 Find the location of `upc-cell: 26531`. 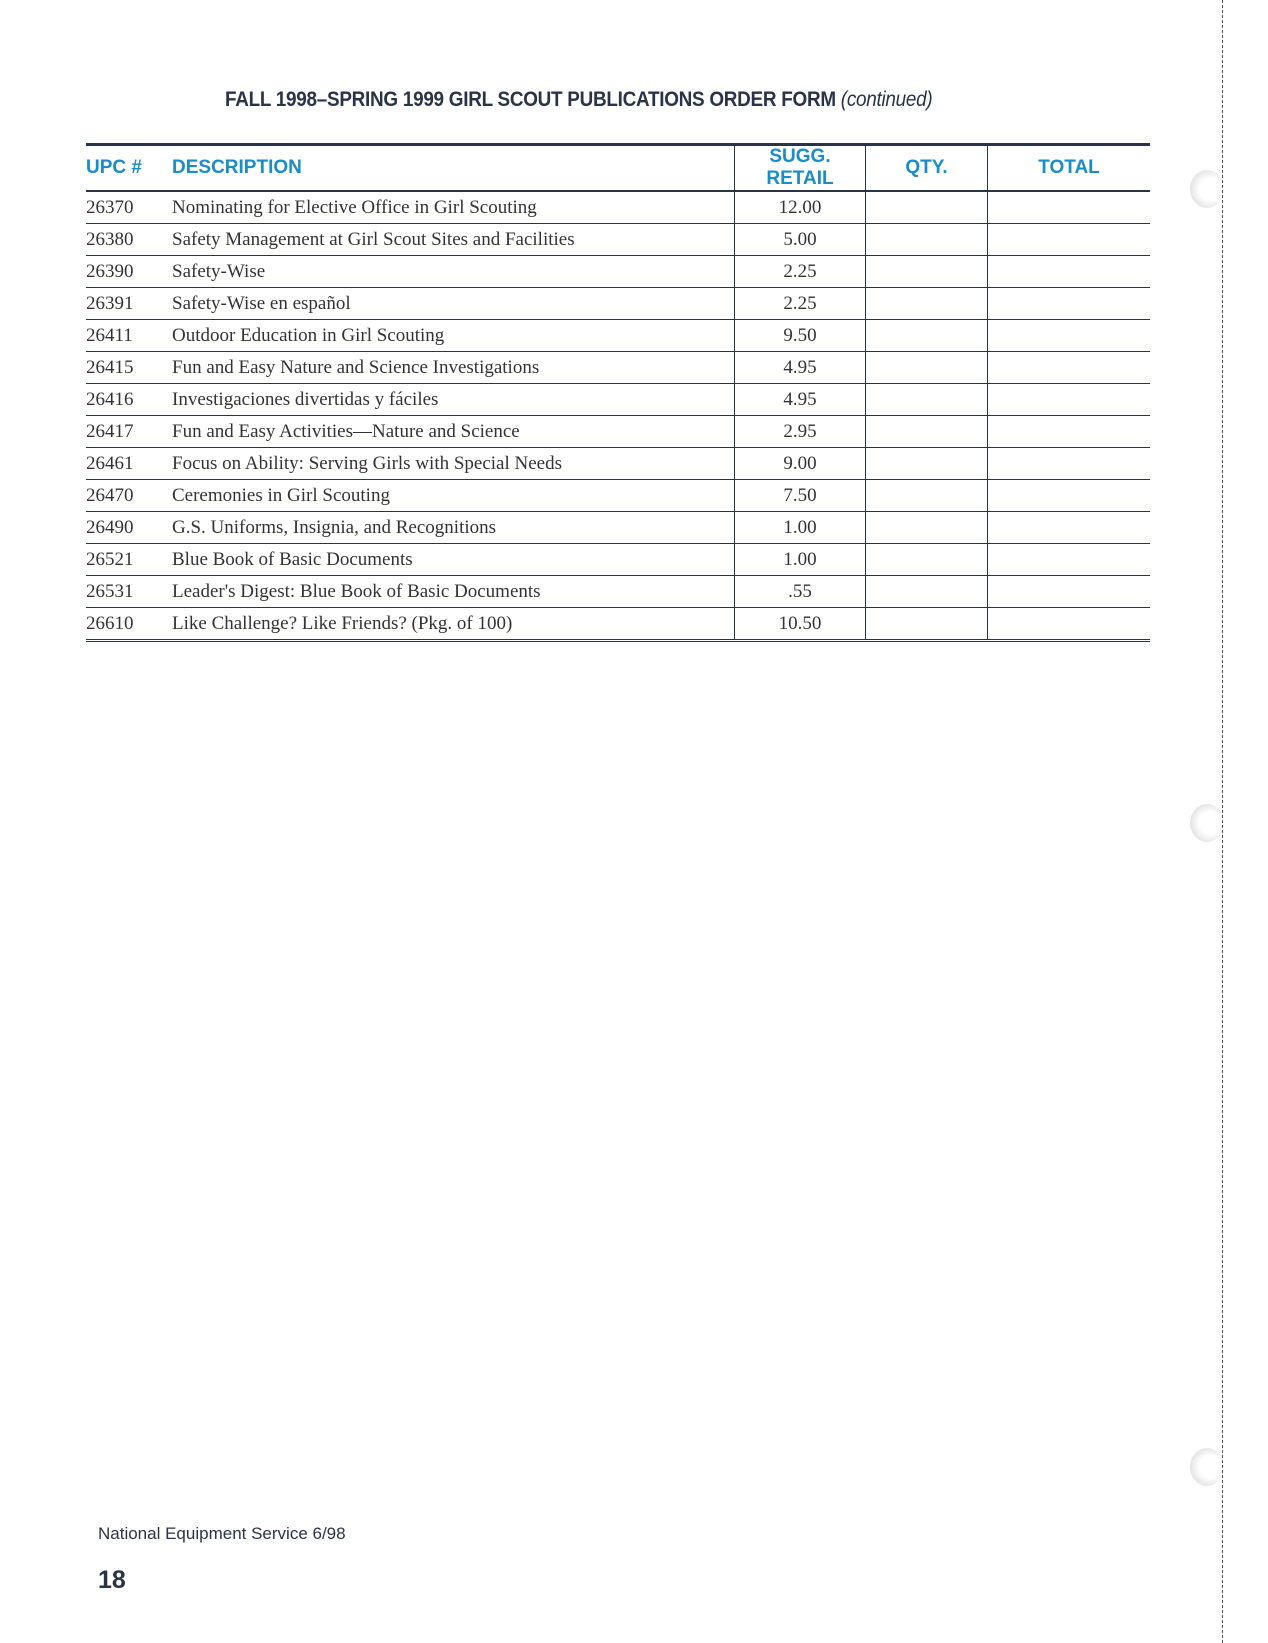

upc-cell: 26531 is located at coordinates (129, 591).